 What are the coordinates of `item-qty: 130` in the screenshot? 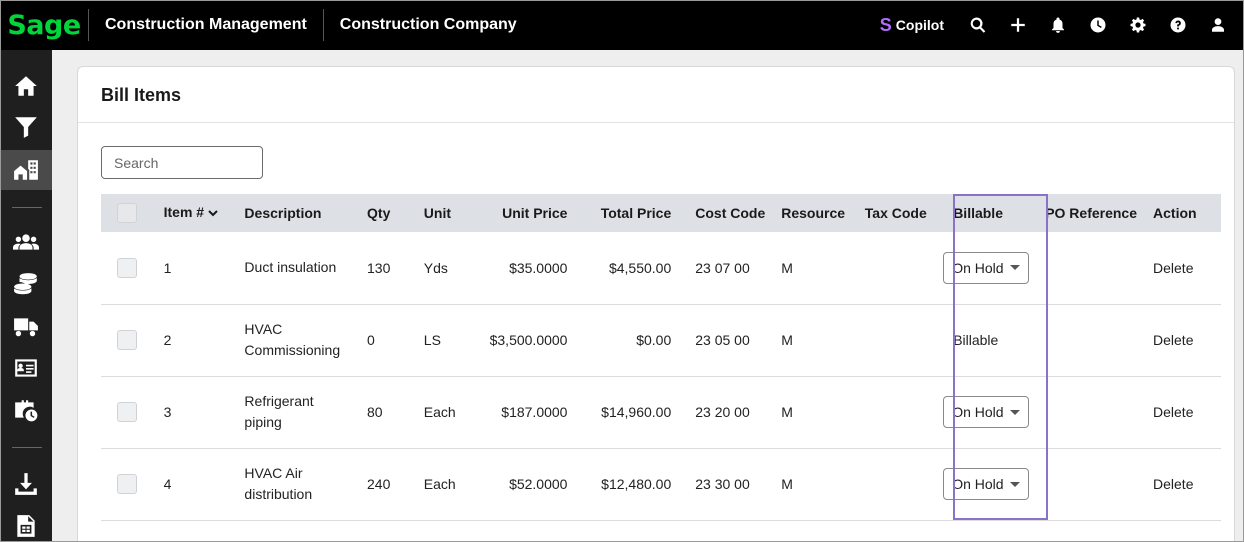 It's located at (379, 267).